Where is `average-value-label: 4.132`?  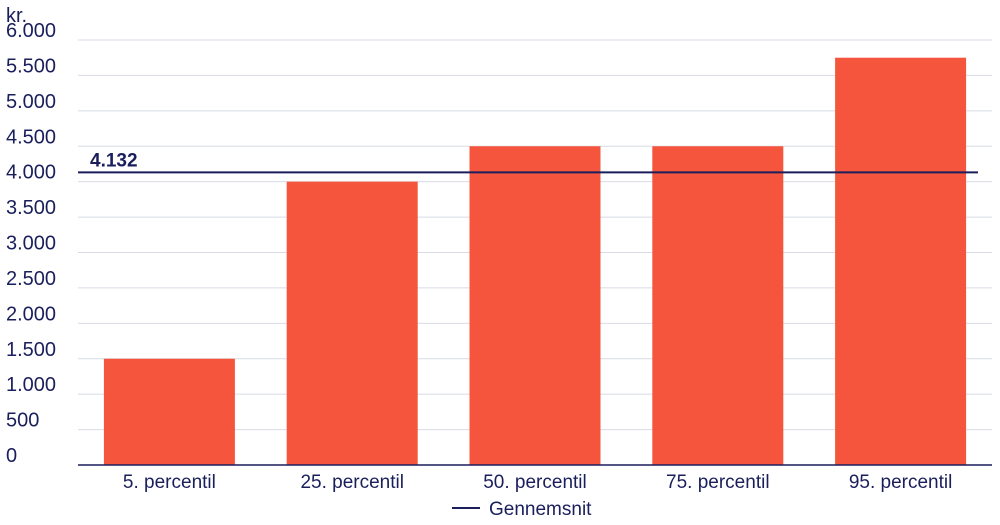 average-value-label: 4.132 is located at coordinates (114, 160).